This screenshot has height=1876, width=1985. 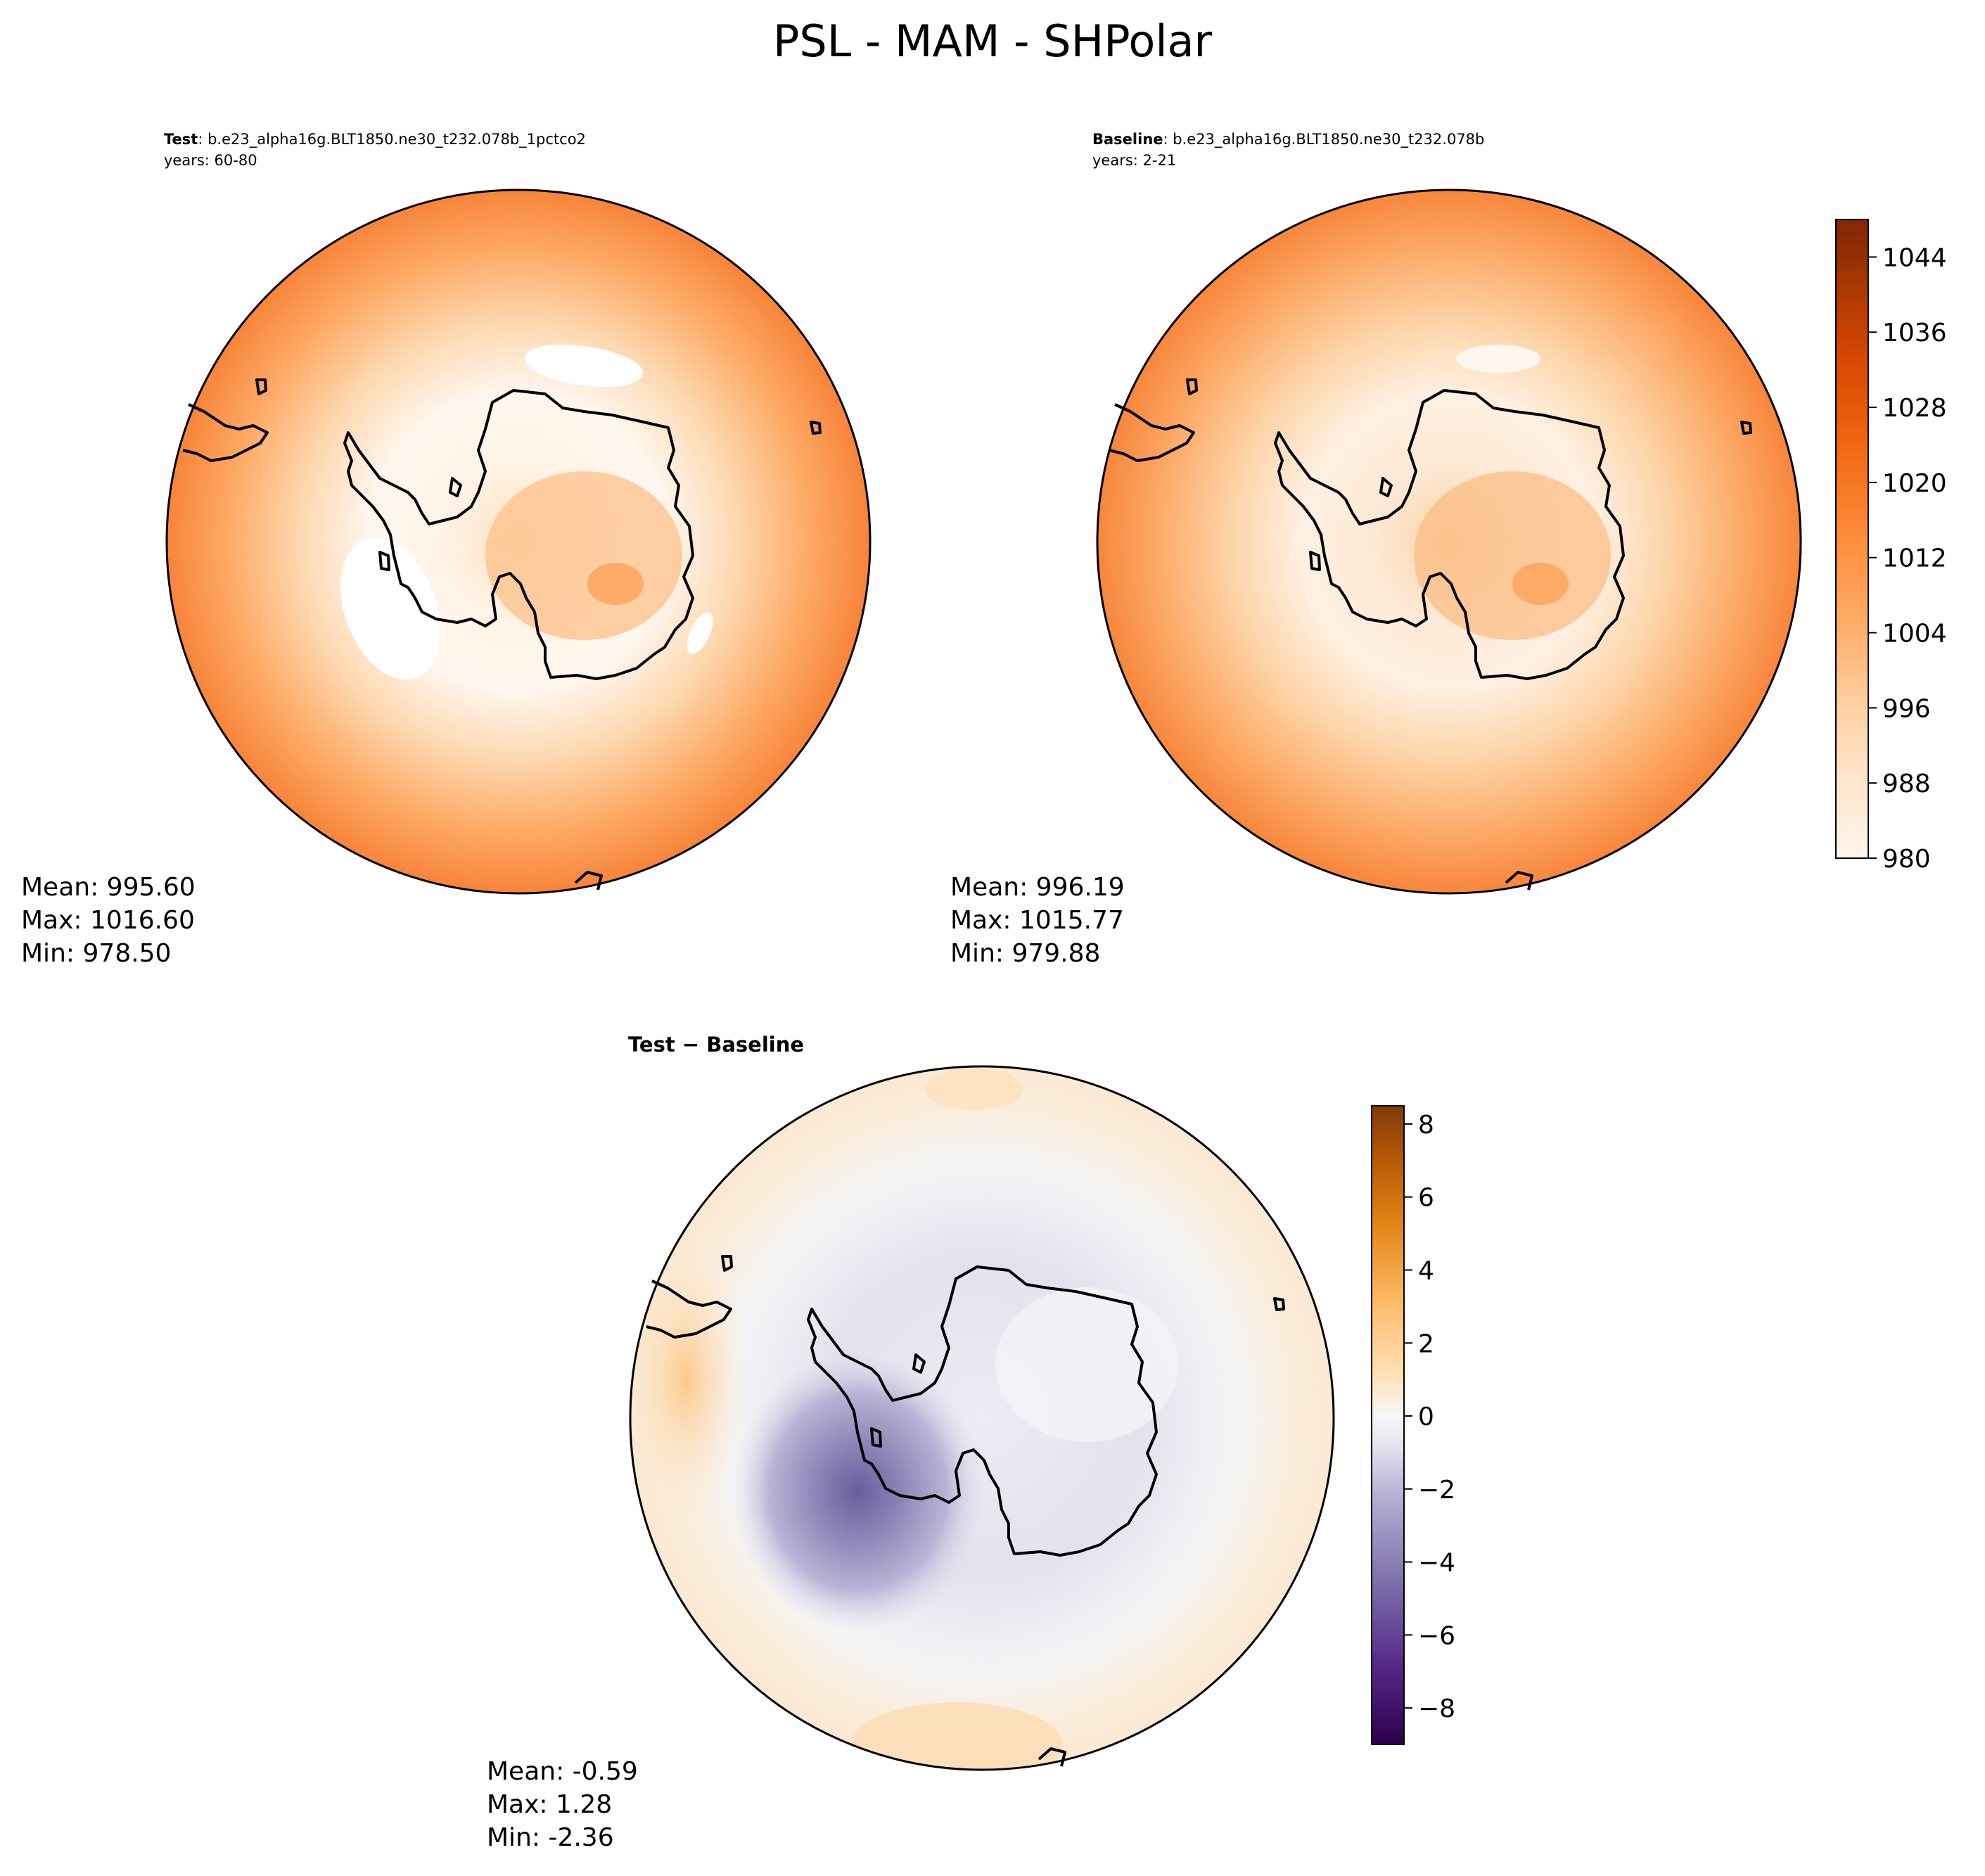 I want to click on diff-stat-max: Max: 1.28, so click(x=549, y=1804).